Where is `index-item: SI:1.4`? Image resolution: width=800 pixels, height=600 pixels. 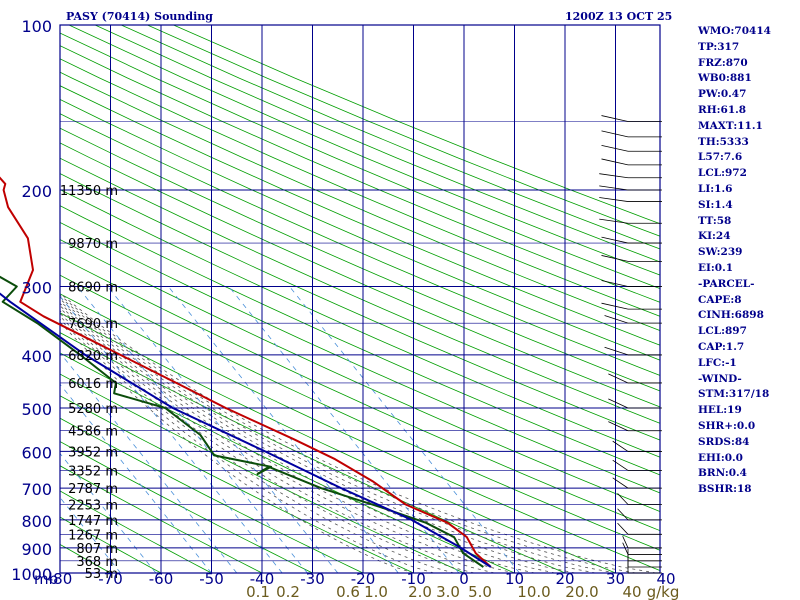
index-item: SI:1.4 is located at coordinates (715, 204).